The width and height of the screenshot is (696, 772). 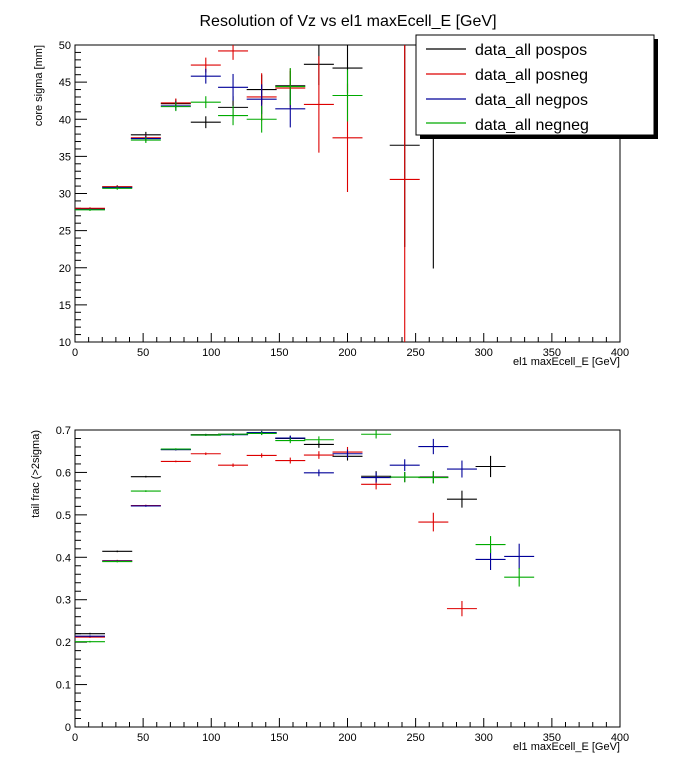 What do you see at coordinates (279, 353) in the screenshot?
I see `core-sigma-x-tick-label: 150` at bounding box center [279, 353].